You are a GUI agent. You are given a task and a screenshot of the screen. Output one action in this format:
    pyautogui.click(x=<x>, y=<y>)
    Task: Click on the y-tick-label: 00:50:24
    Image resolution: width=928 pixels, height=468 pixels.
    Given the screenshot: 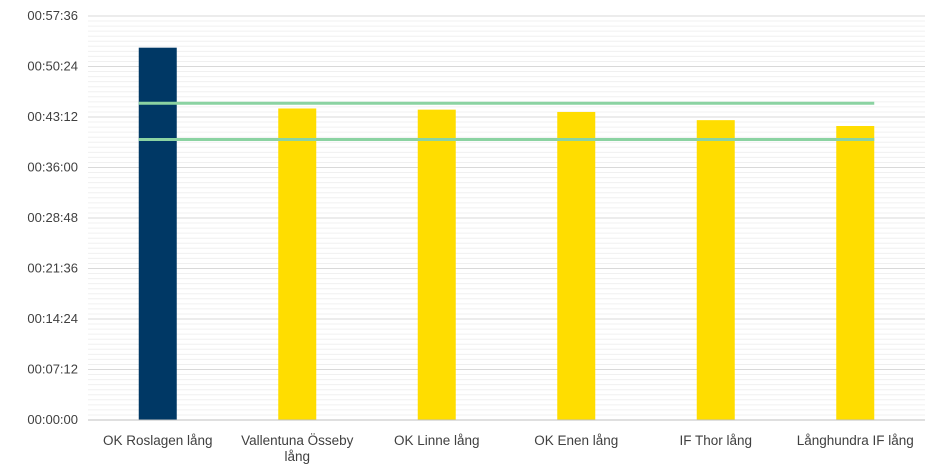 What is the action you would take?
    pyautogui.click(x=52, y=66)
    